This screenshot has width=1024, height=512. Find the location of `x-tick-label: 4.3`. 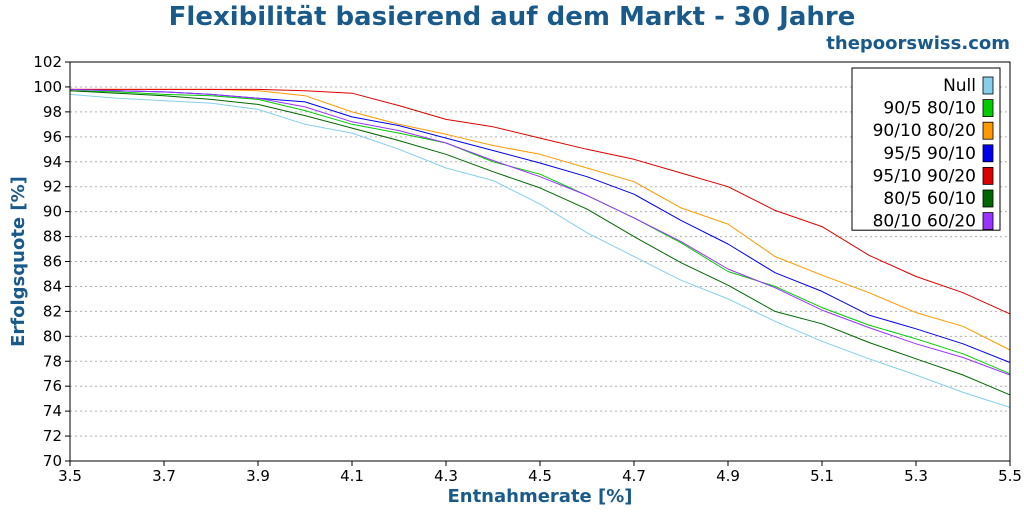

x-tick-label: 4.3 is located at coordinates (446, 476).